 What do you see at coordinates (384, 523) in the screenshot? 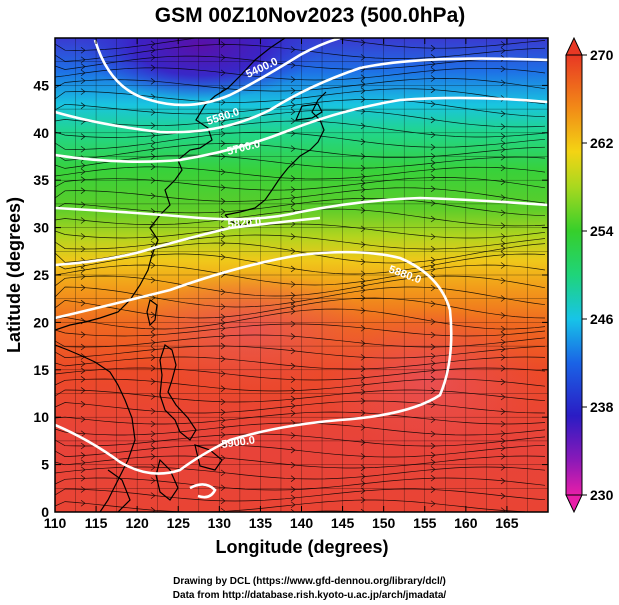
I see `x-tick-label: 150` at bounding box center [384, 523].